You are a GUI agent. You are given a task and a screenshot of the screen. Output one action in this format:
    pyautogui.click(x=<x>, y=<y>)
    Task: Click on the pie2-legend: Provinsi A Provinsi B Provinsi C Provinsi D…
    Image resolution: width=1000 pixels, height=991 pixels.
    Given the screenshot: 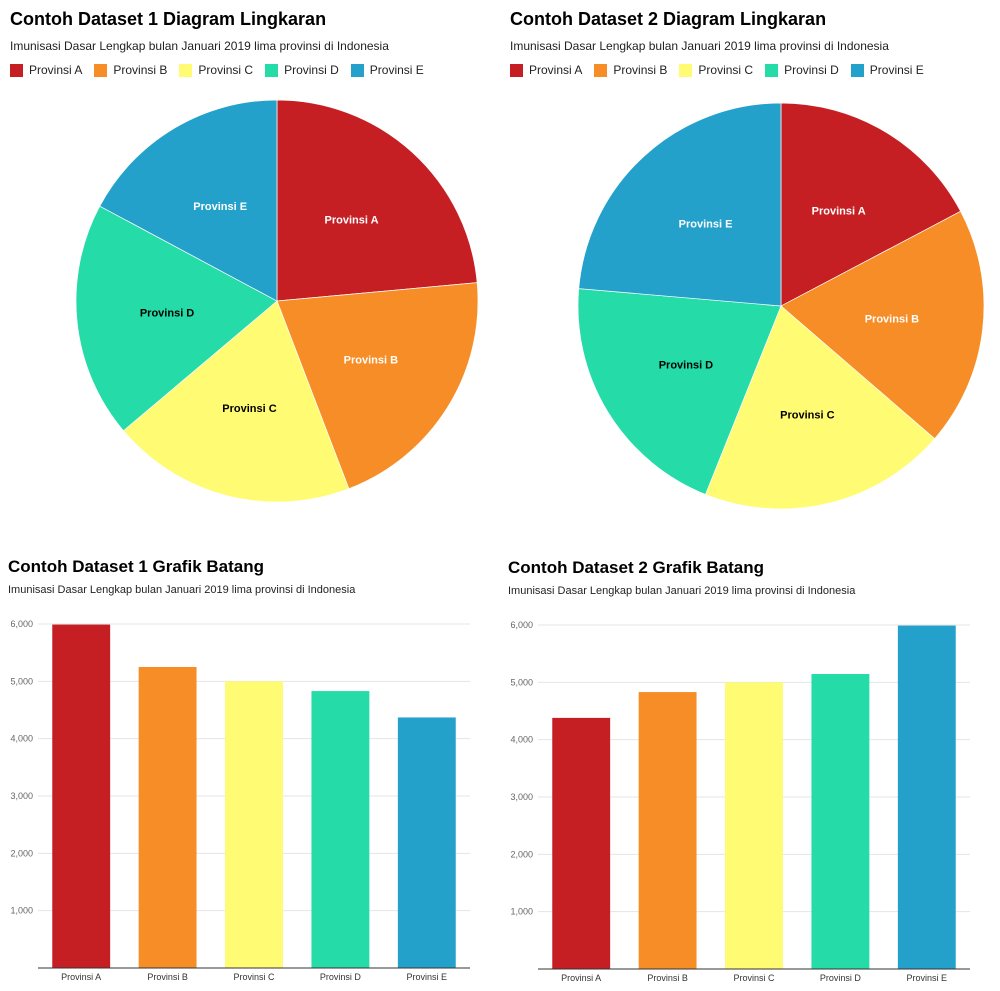 What is the action you would take?
    pyautogui.click(x=717, y=70)
    